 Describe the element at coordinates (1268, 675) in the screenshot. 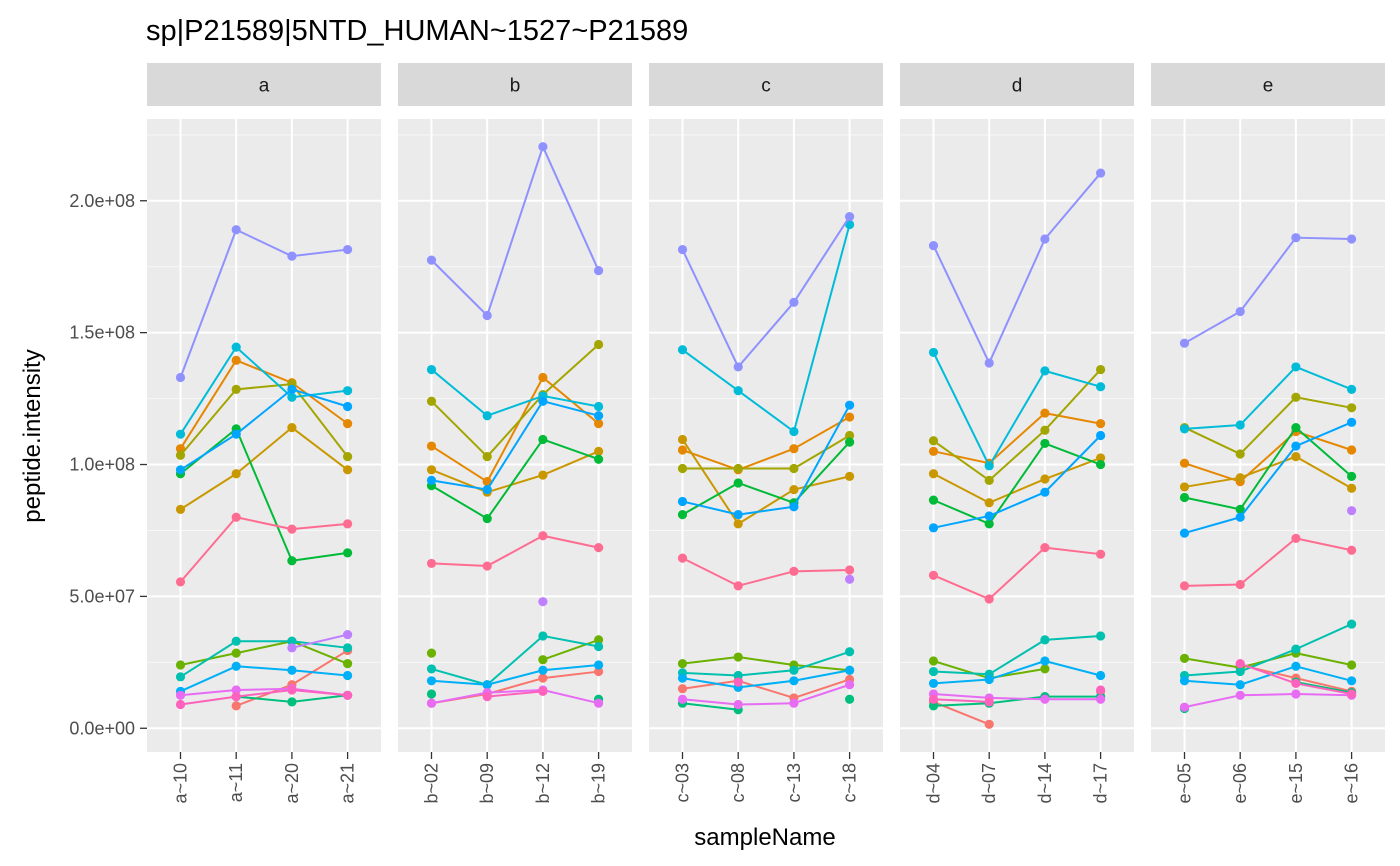

I see `series-9-facet-e` at that location.